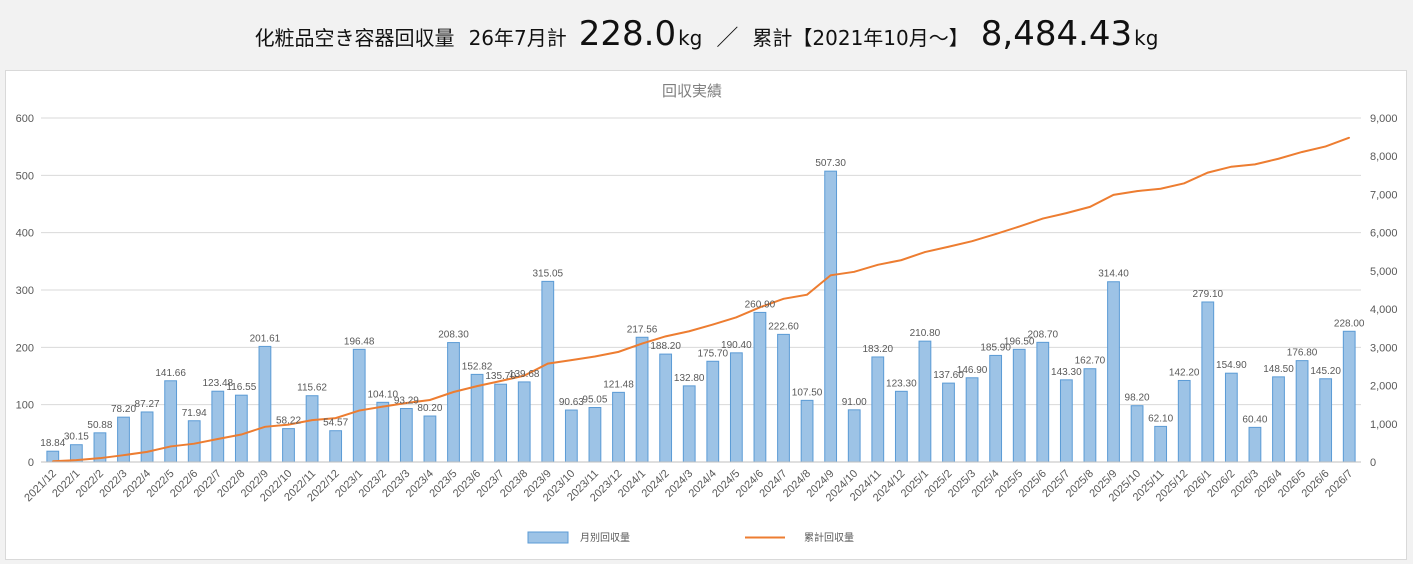  What do you see at coordinates (877, 349) in the screenshot?
I see `bar-data-label: 183.20` at bounding box center [877, 349].